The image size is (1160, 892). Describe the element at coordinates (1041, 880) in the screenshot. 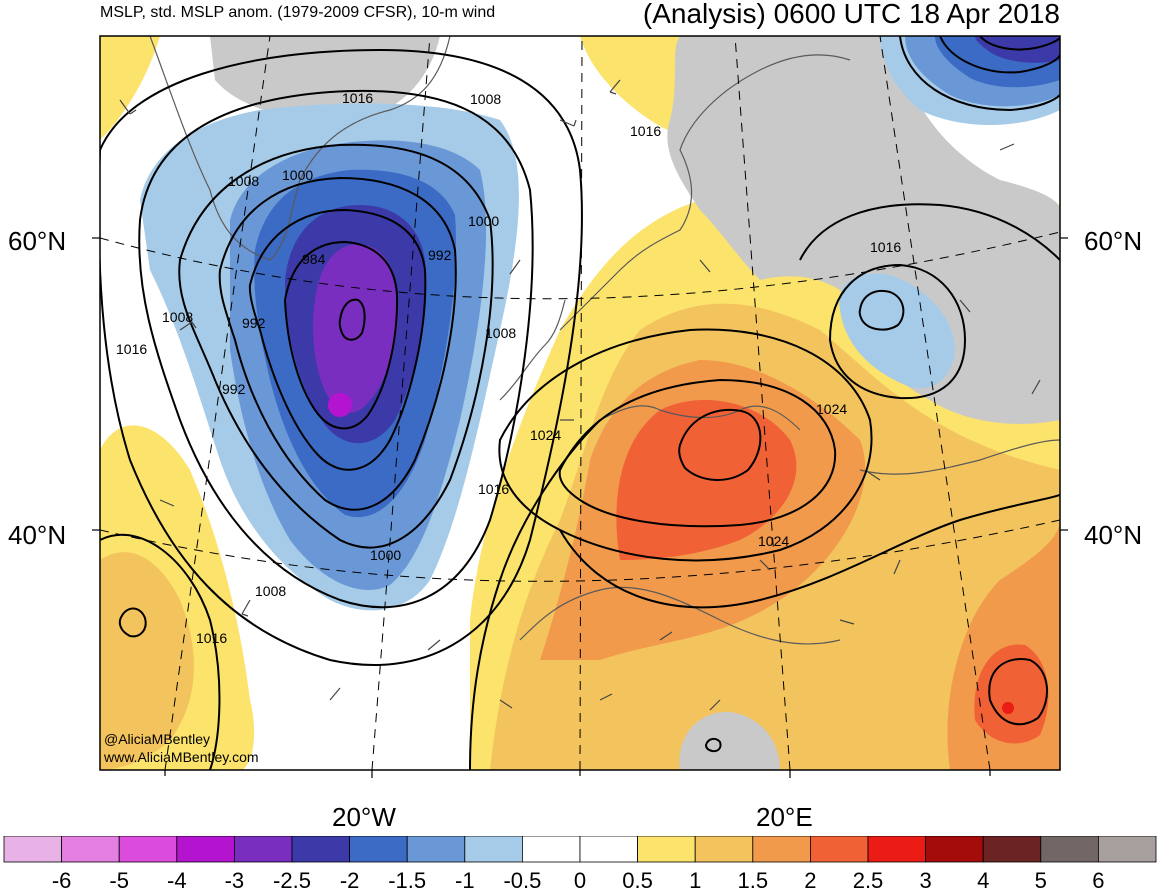

I see `colorbar-tick-label: 5` at that location.